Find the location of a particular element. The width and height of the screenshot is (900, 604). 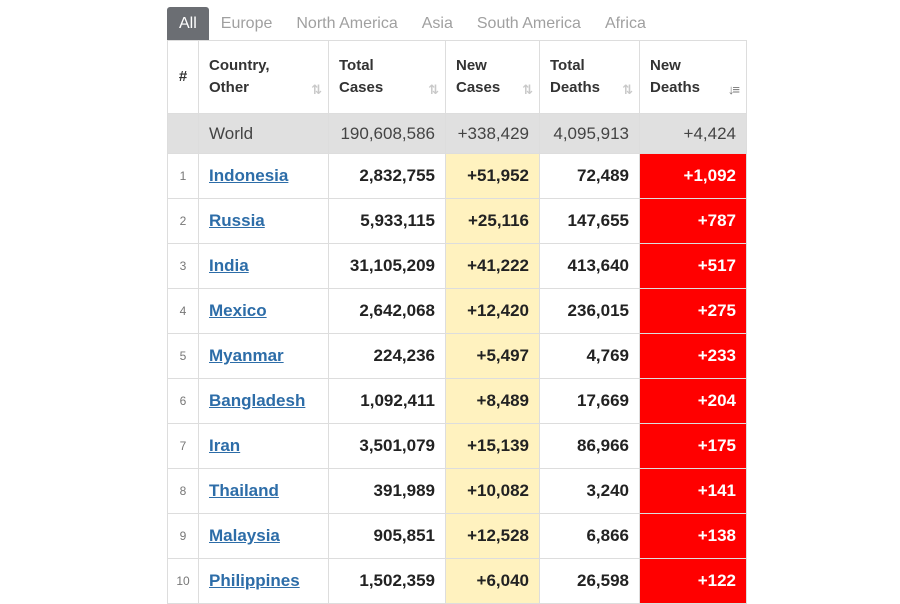

row-new-deaths: +122 is located at coordinates (693, 581).